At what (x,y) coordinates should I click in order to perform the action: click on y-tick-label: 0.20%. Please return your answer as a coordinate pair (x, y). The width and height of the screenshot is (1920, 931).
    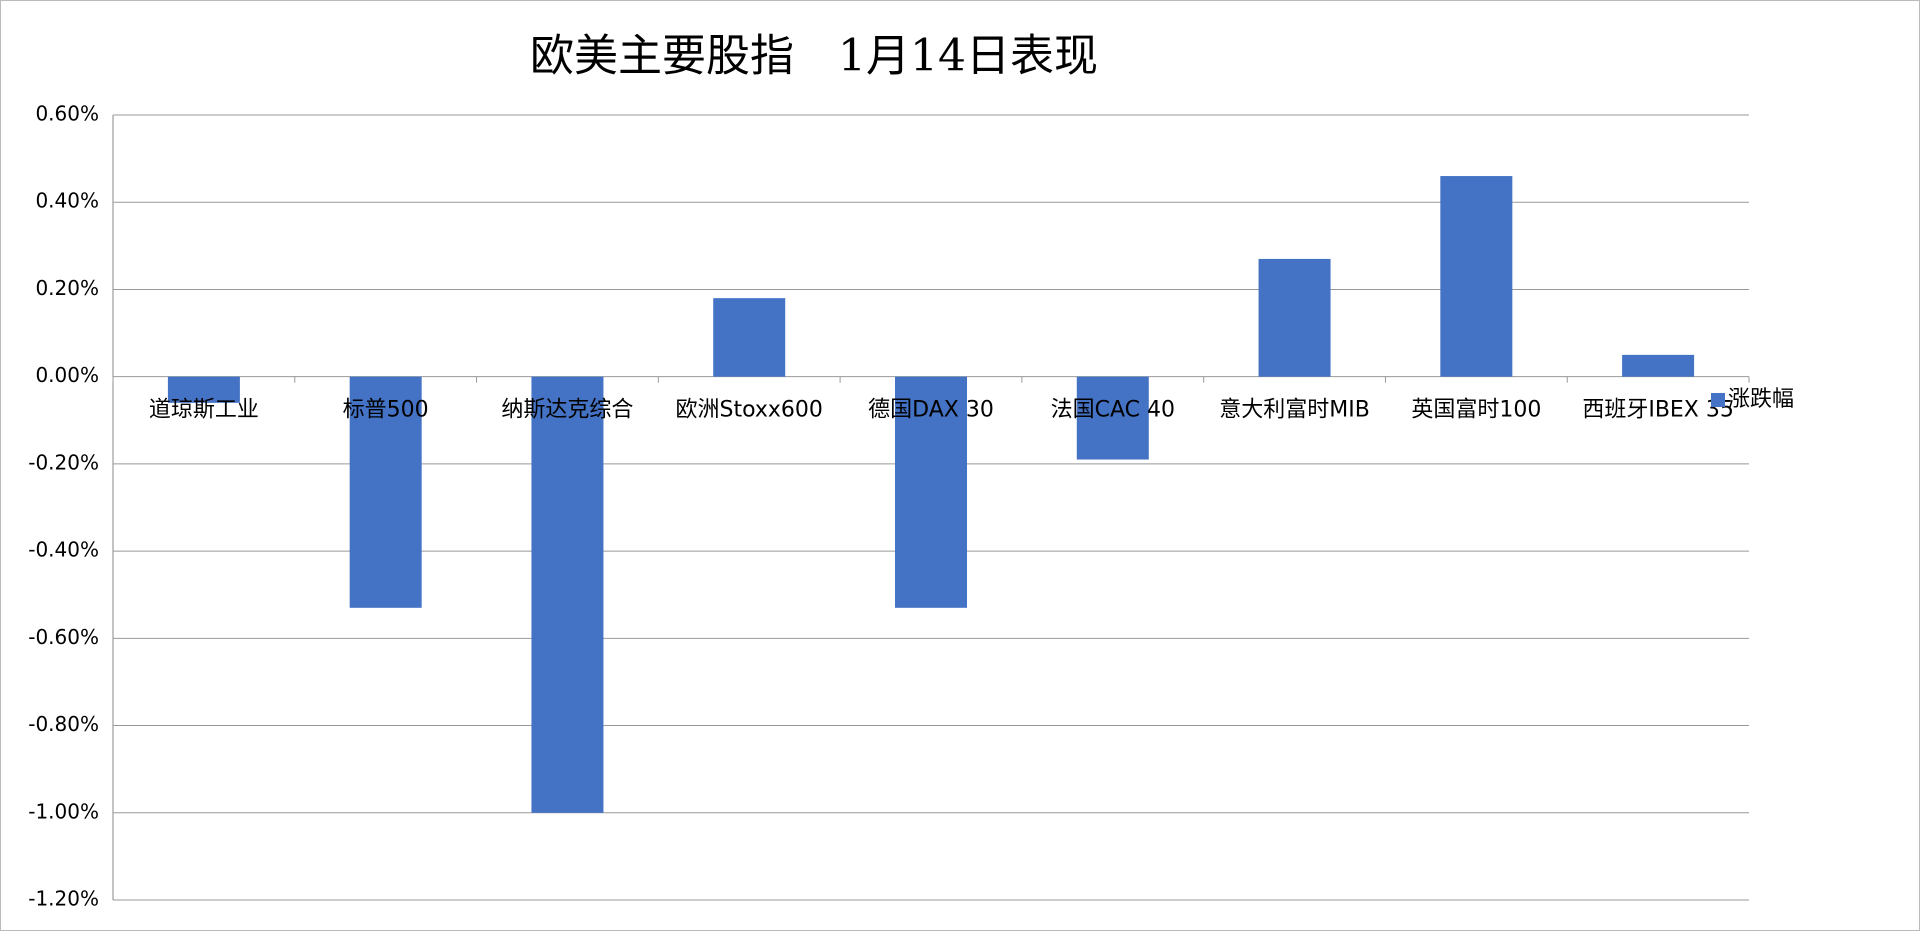
    Looking at the image, I should click on (67, 288).